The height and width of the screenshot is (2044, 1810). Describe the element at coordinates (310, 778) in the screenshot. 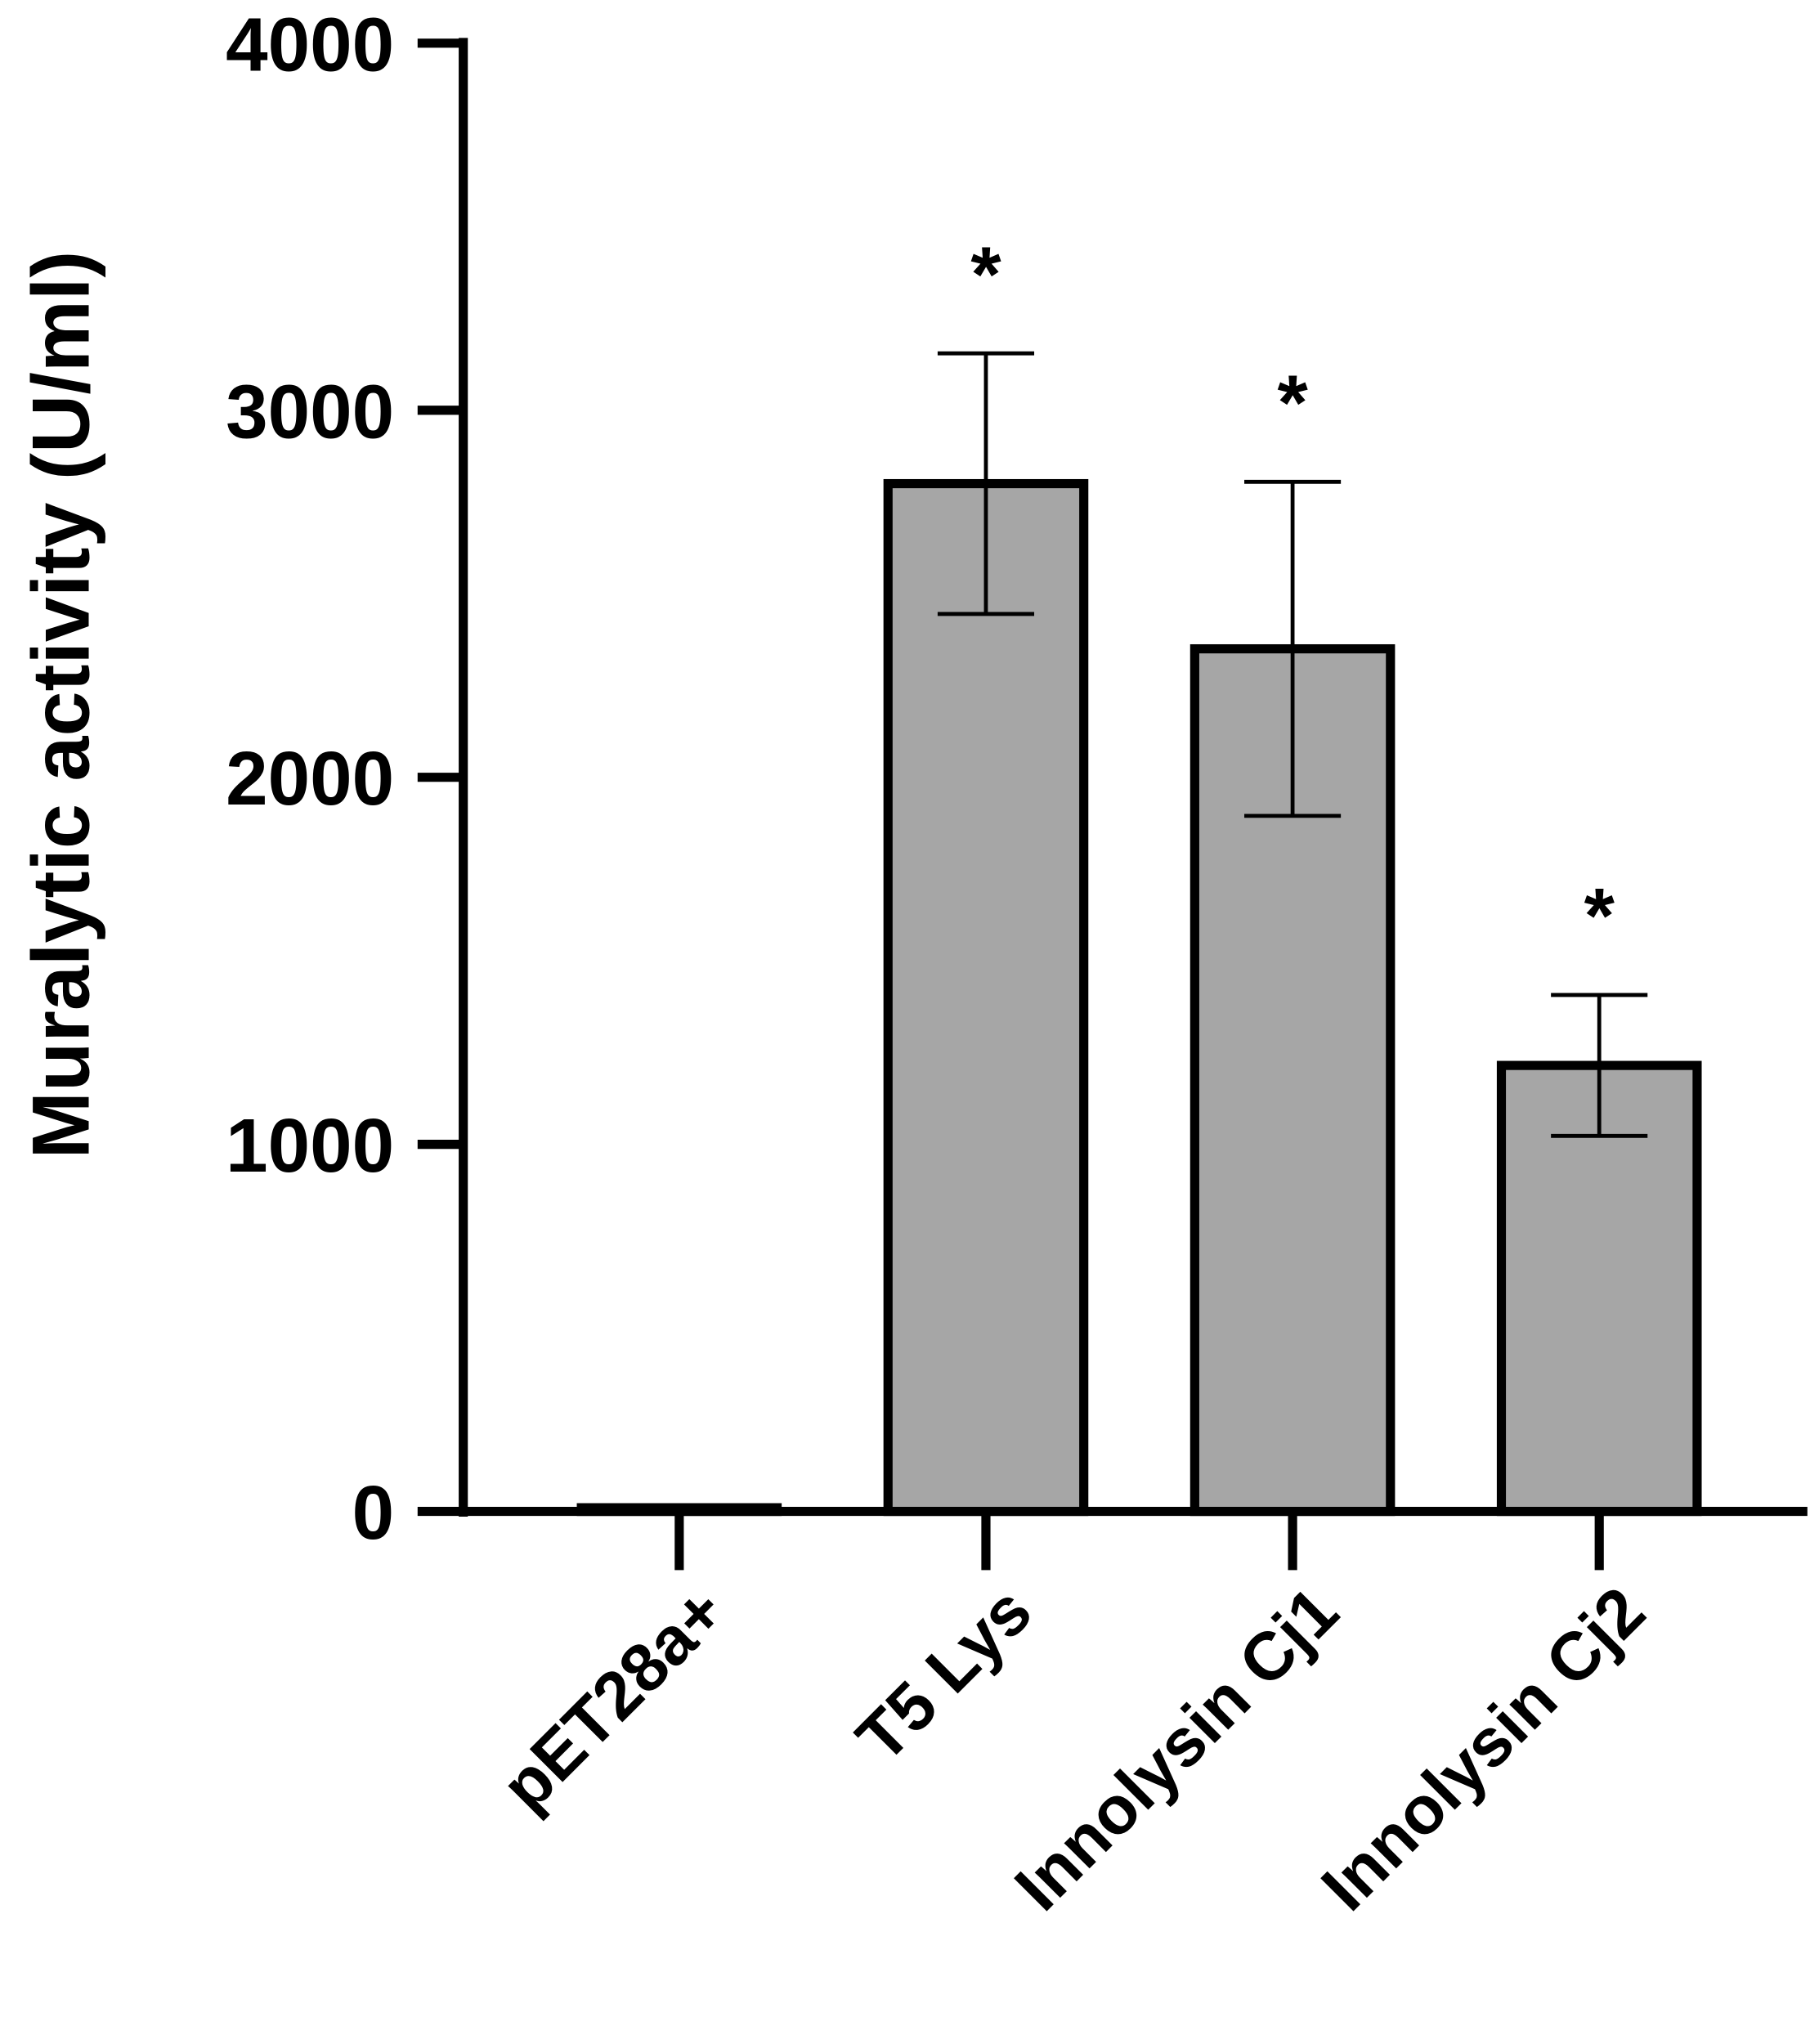

I see `y-tick-label: 2000` at that location.